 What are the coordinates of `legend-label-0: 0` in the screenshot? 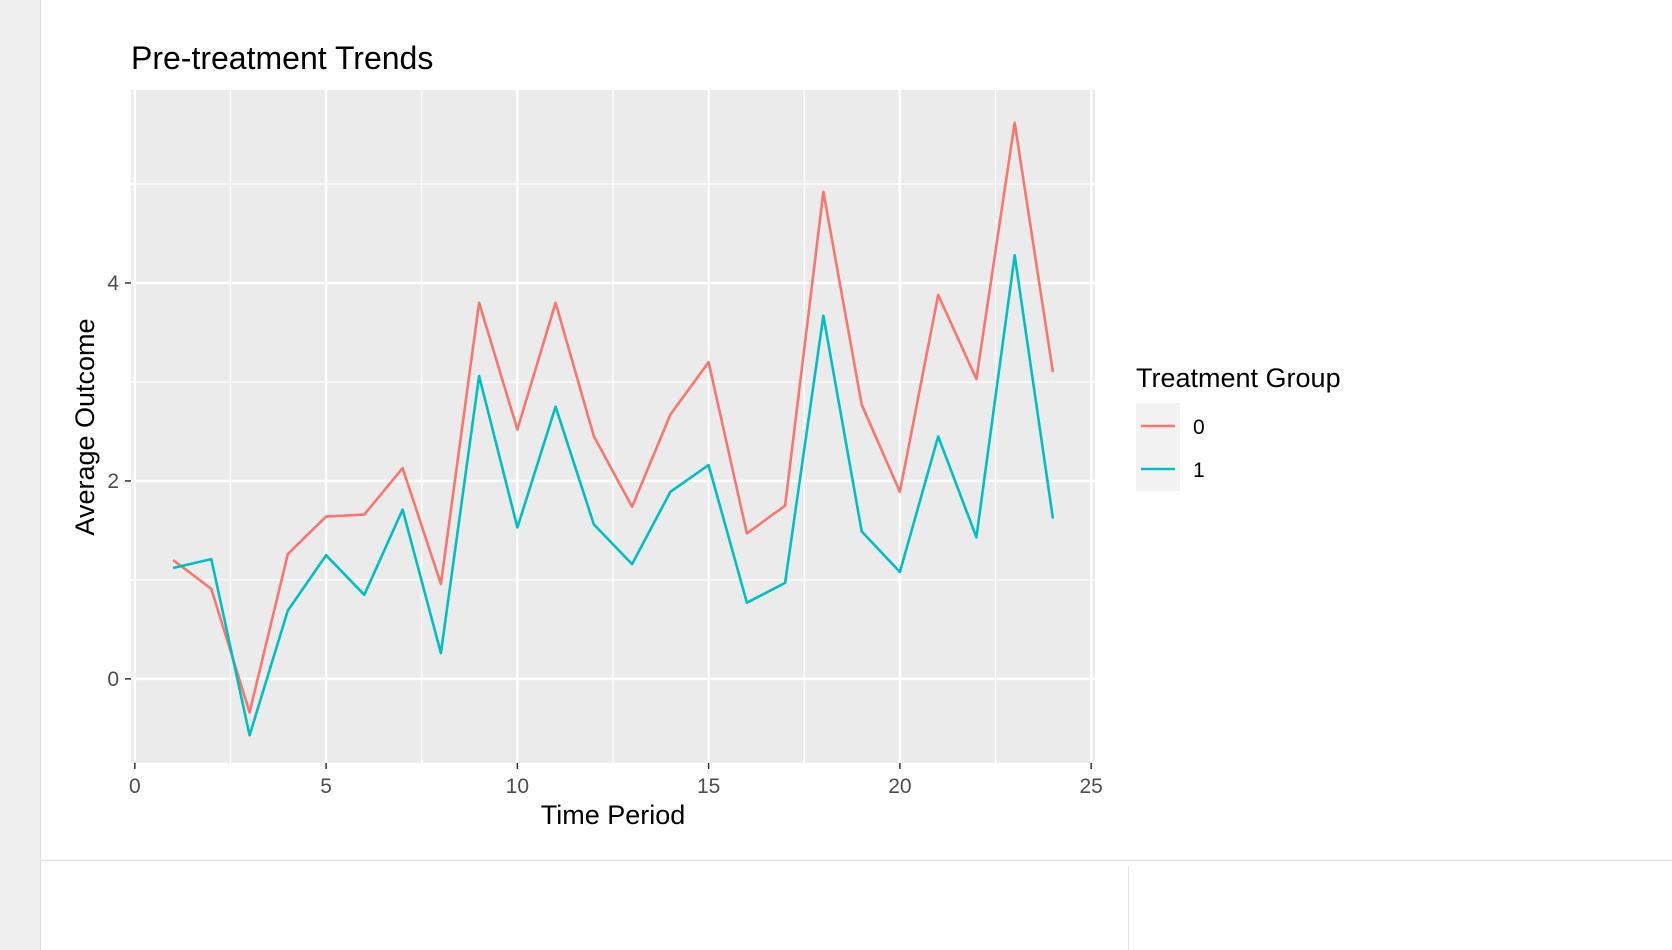 It's located at (1199, 427).